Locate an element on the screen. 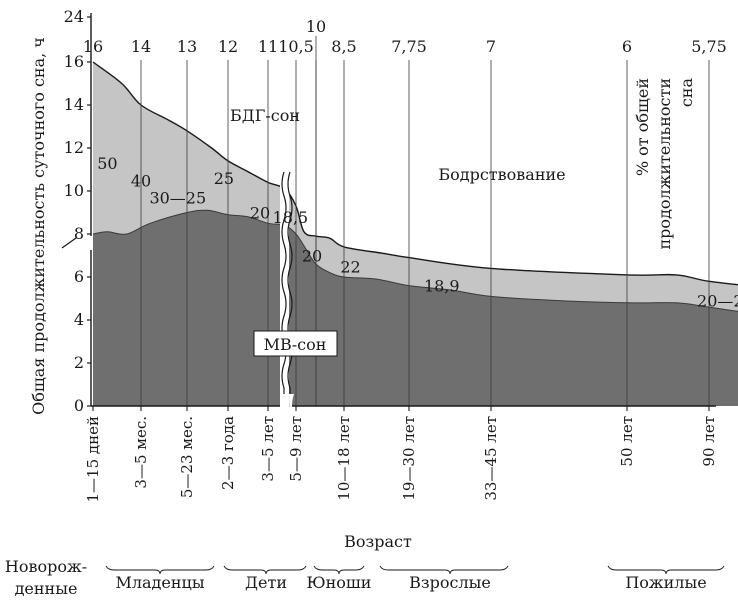 The image size is (738, 606). y-tick-label: 12 is located at coordinates (74, 147).